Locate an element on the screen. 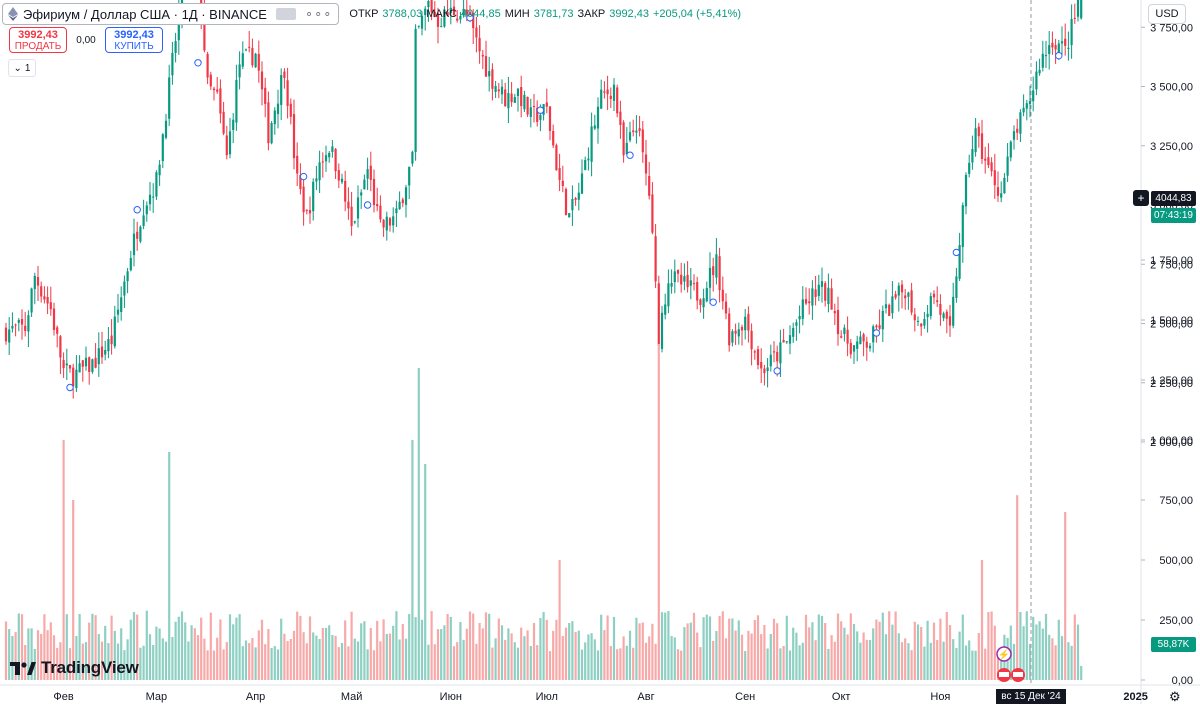 The width and height of the screenshot is (1200, 705). time-tick-label: Июл is located at coordinates (547, 697).